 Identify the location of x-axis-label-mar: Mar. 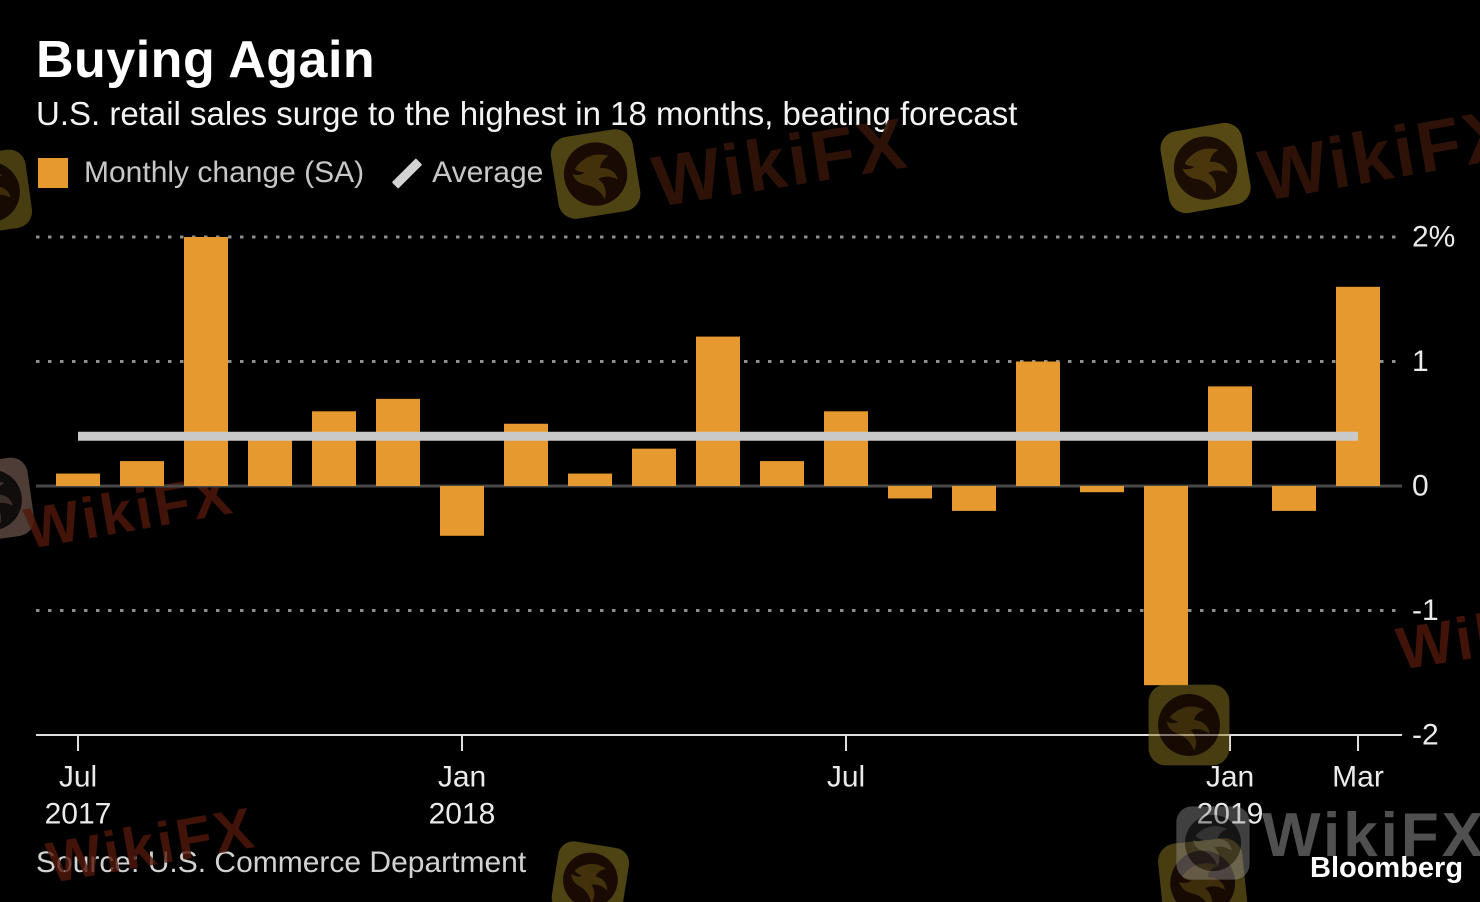
(1358, 777).